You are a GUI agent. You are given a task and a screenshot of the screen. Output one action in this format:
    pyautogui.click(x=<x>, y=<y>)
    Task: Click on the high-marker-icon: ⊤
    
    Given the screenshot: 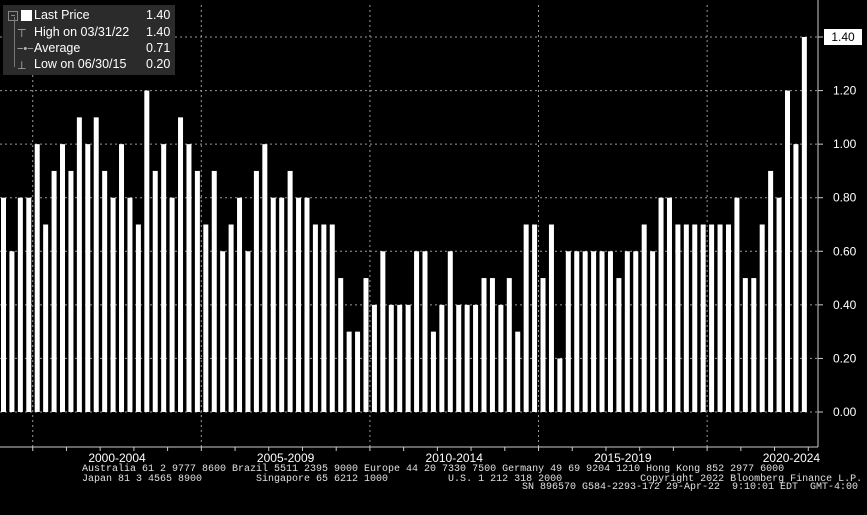 What is the action you would take?
    pyautogui.click(x=22, y=34)
    